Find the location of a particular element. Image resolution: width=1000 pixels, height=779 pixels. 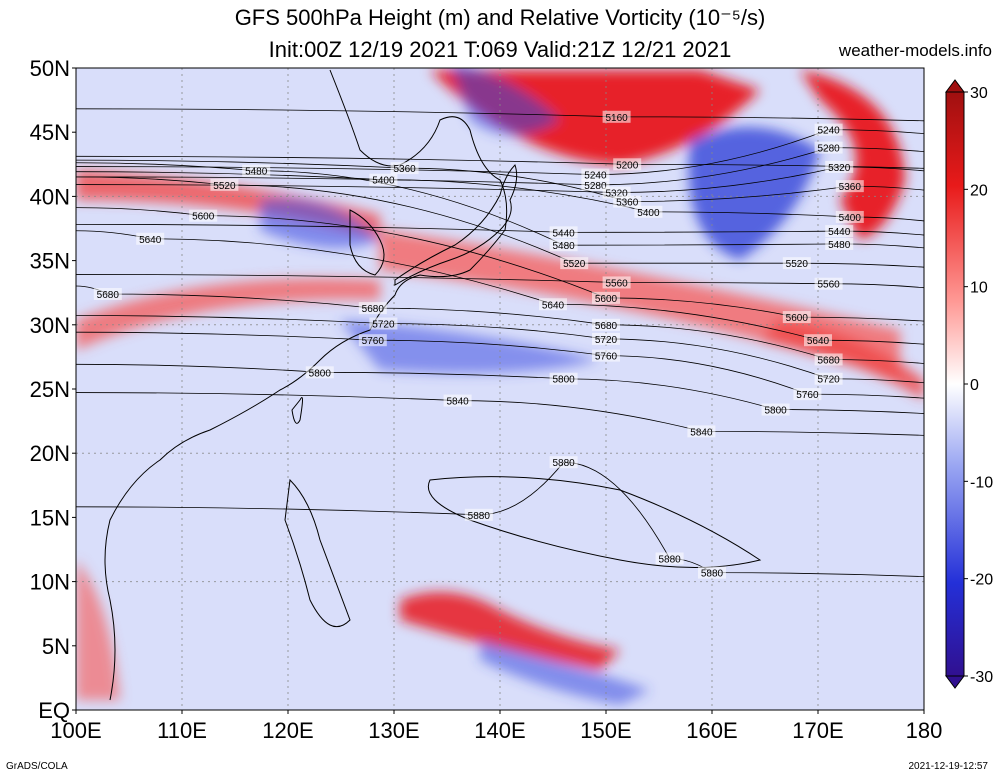

colorbar-scale is located at coordinates (955, 384).